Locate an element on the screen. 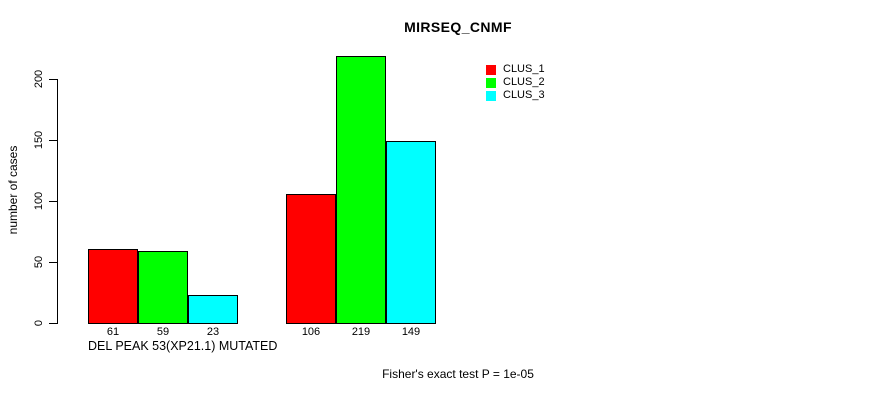 The height and width of the screenshot is (400, 890). bar-value-label: 106 is located at coordinates (311, 332).